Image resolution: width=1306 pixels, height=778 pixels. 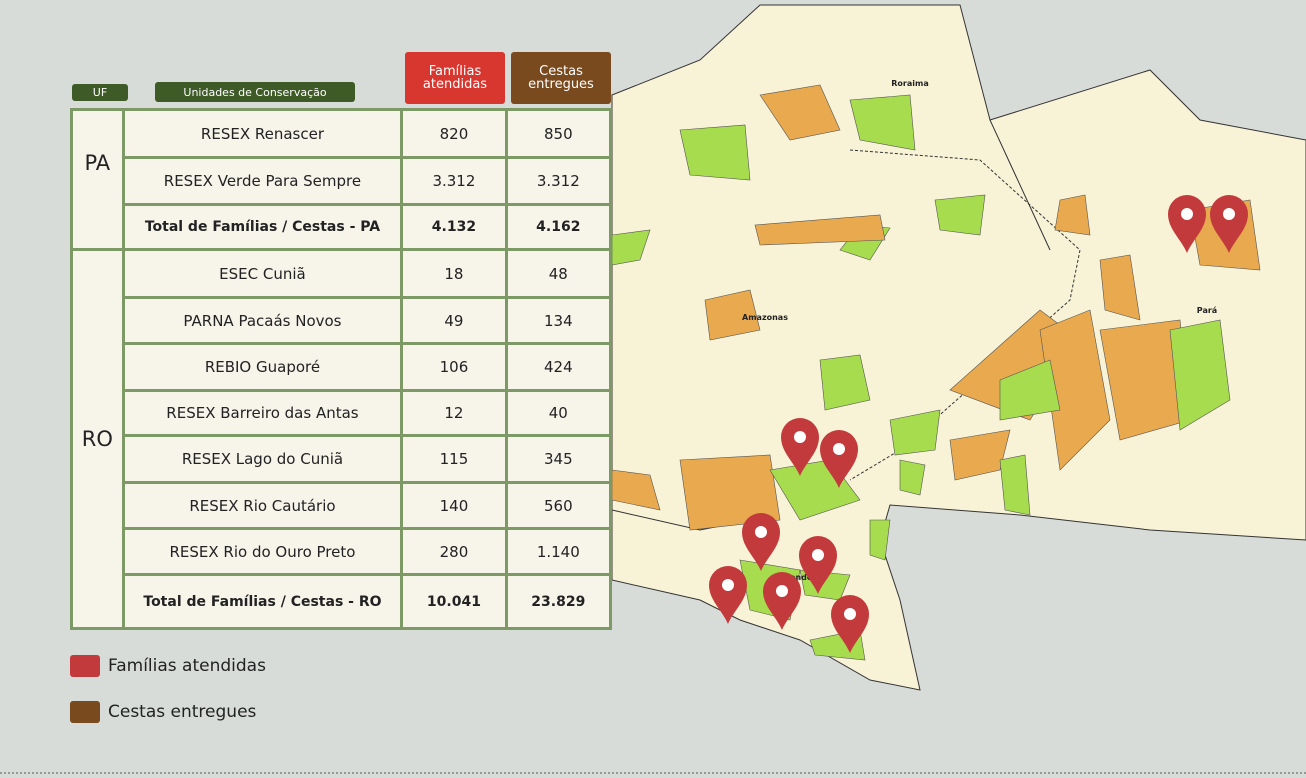 I want to click on unit-name: RESEX Rio Cautário, so click(x=262, y=505).